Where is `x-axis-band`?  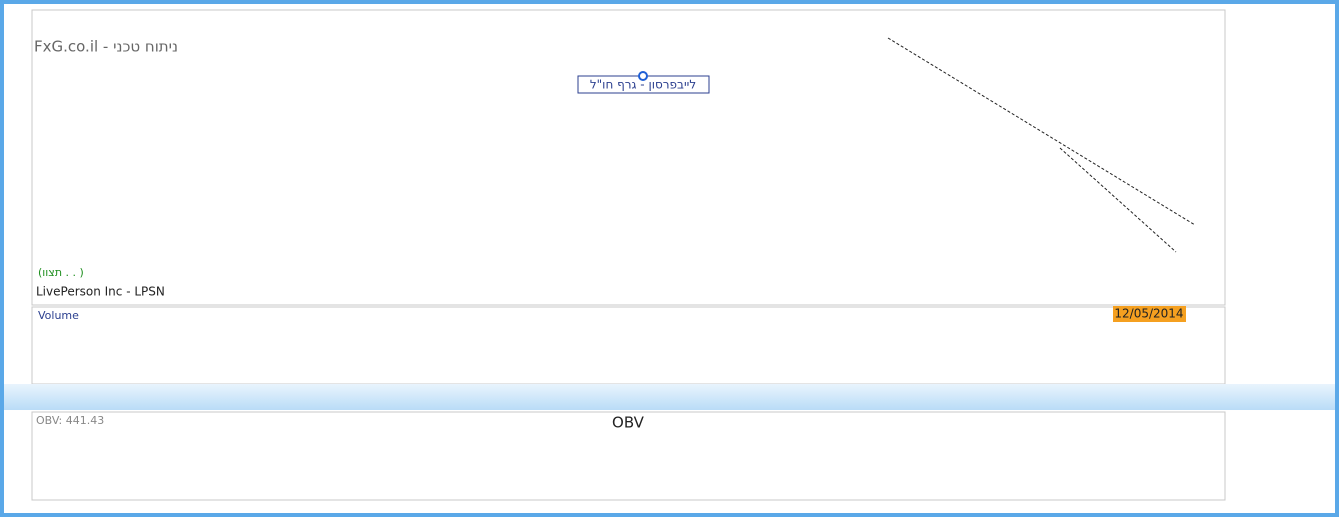
x-axis-band is located at coordinates (669, 397).